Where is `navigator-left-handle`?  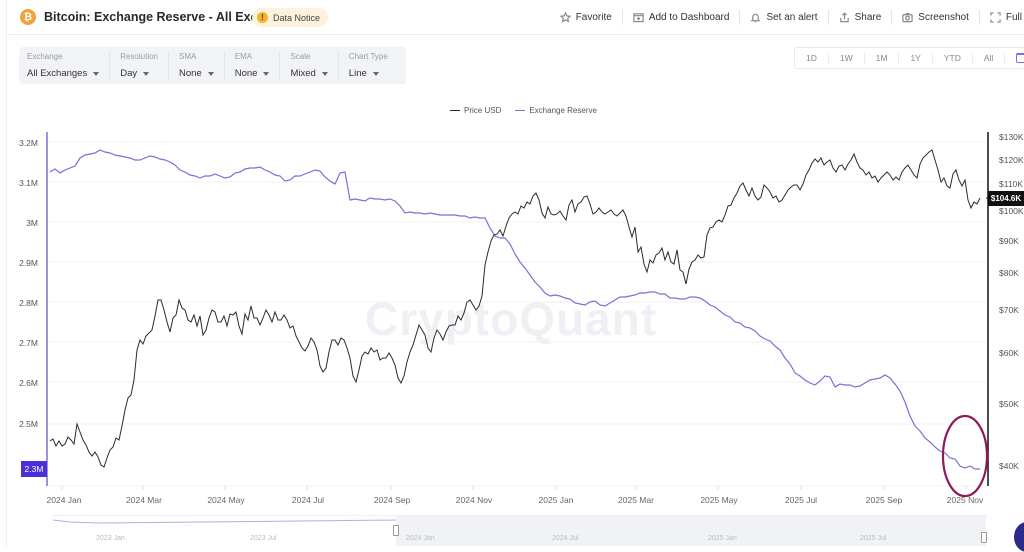 navigator-left-handle is located at coordinates (396, 530).